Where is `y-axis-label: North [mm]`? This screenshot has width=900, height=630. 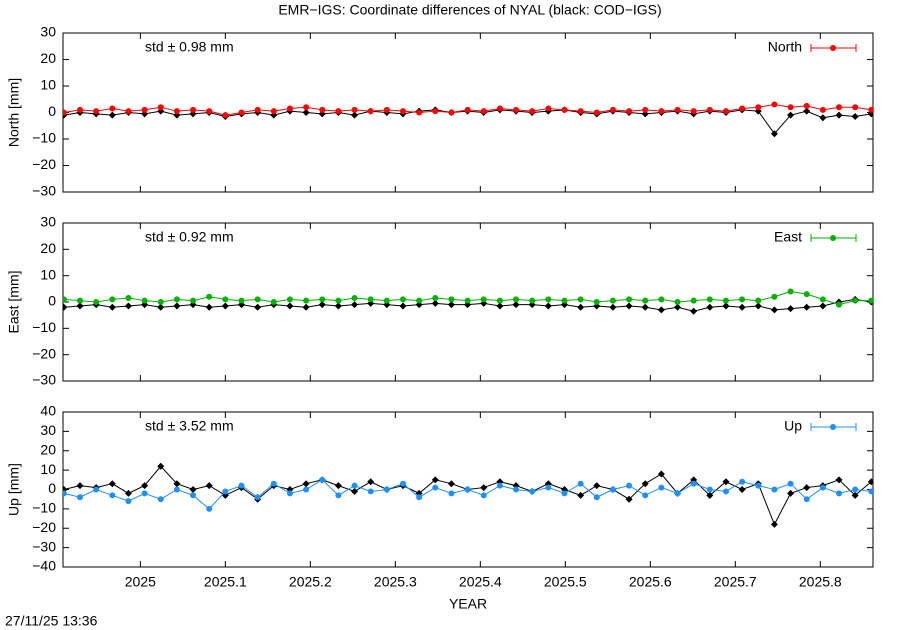
y-axis-label: North [mm] is located at coordinates (14, 112).